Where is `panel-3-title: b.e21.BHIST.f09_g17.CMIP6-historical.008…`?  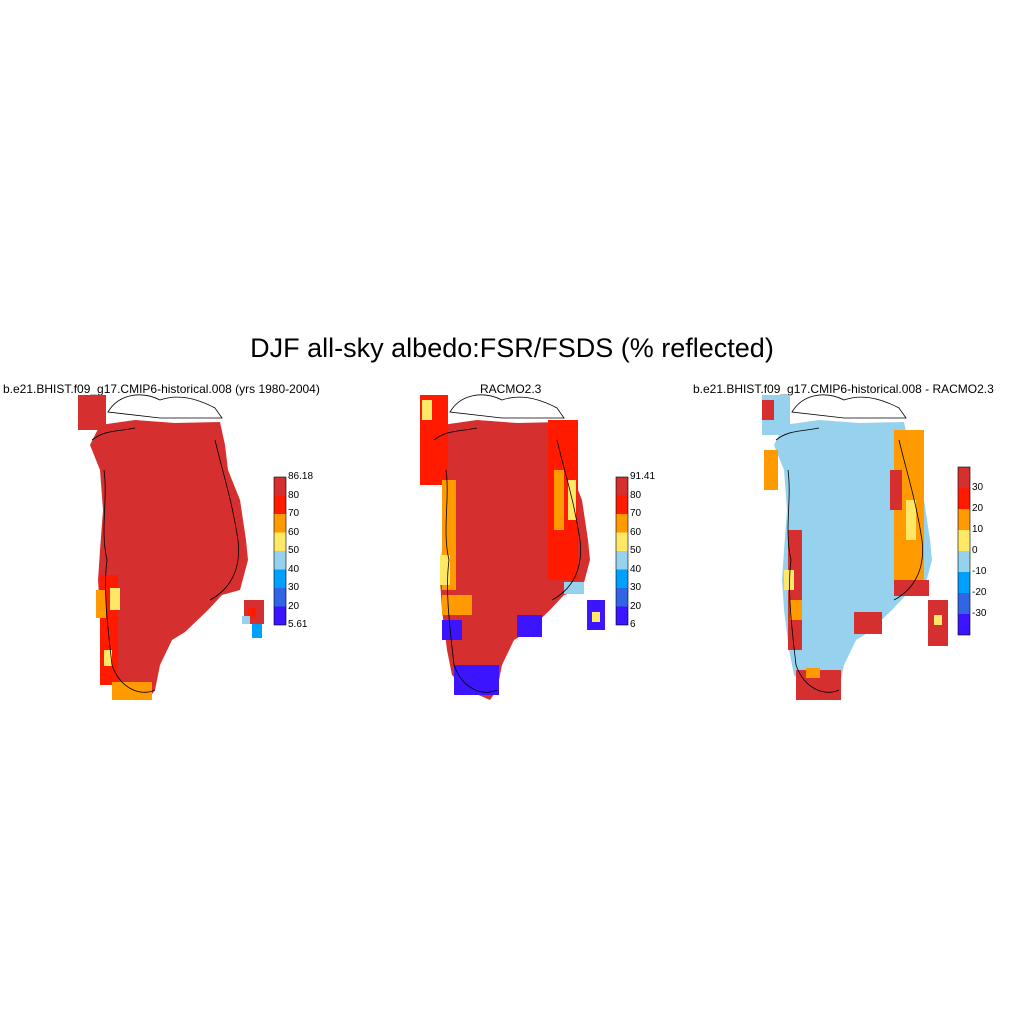 panel-3-title: b.e21.BHIST.f09_g17.CMIP6-historical.008… is located at coordinates (843, 389).